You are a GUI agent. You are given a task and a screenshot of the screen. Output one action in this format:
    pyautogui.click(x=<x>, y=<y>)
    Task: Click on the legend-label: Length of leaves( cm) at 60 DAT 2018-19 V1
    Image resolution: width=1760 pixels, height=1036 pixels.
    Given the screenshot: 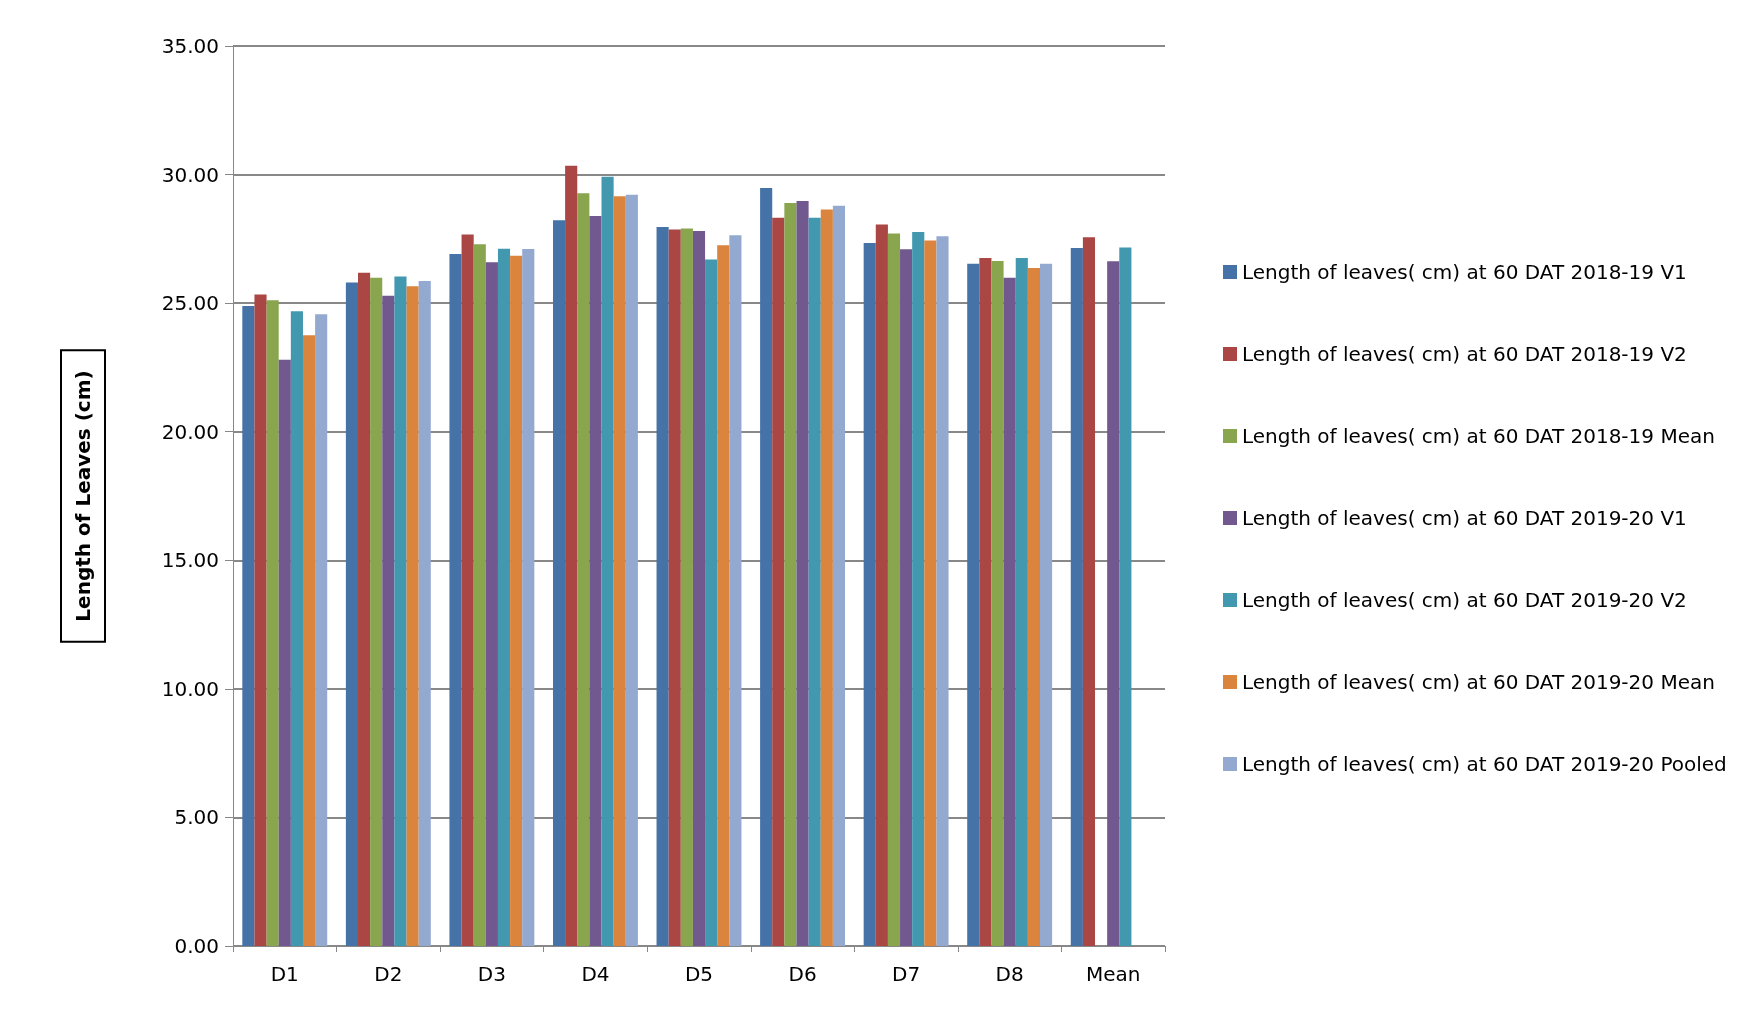 What is the action you would take?
    pyautogui.click(x=1464, y=272)
    